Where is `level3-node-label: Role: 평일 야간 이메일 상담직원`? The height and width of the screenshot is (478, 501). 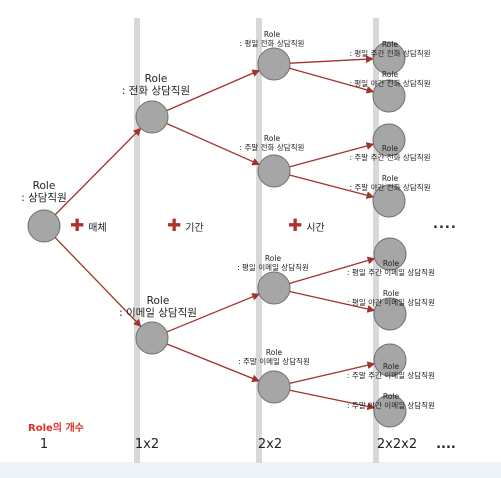 level3-node-label: Role: 평일 야간 이메일 상담직원 is located at coordinates (391, 298).